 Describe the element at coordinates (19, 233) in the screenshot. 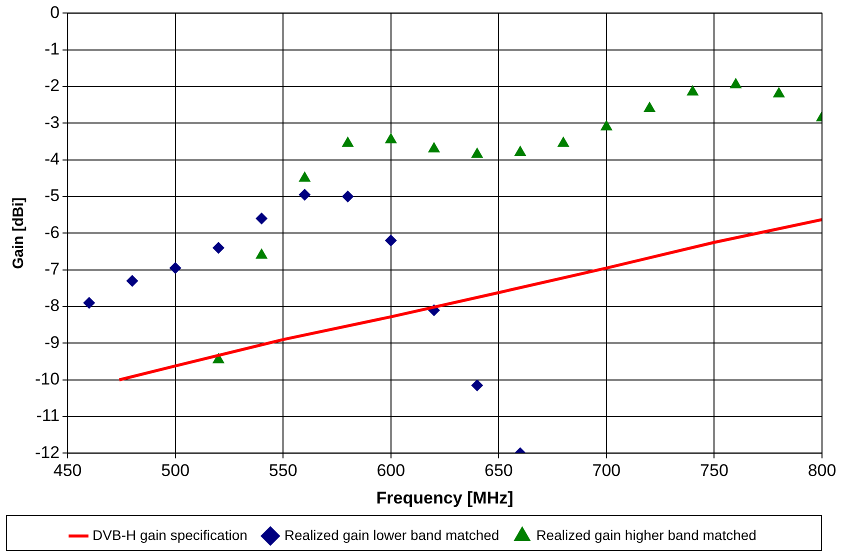

I see `y-axis-title: Gain [dBi]` at that location.